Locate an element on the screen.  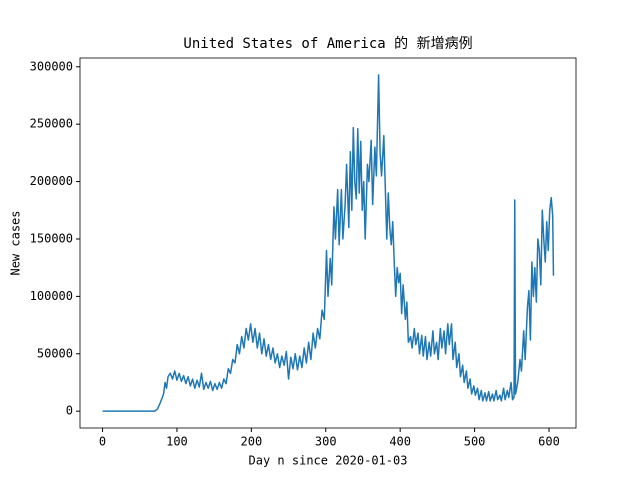
y-tick-label: 0 is located at coordinates (69, 411).